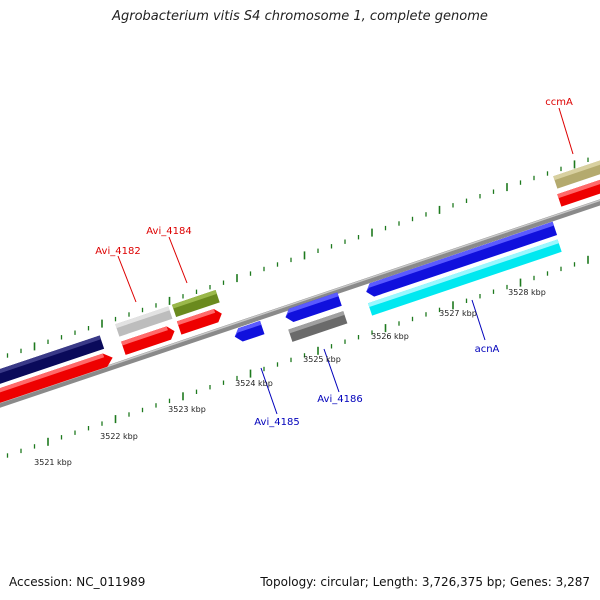  I want to click on scale-label: 3523 kbp, so click(187, 409).